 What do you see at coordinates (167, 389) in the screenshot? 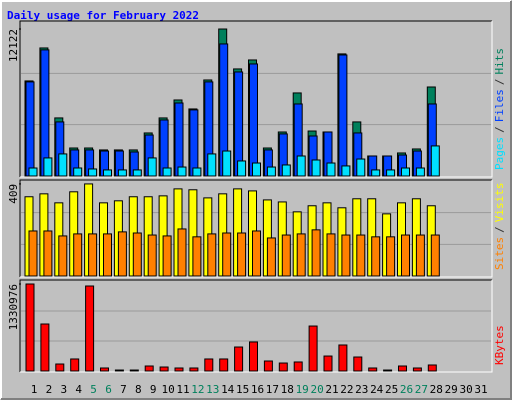
I see `x-tick-label: 10` at bounding box center [167, 389].